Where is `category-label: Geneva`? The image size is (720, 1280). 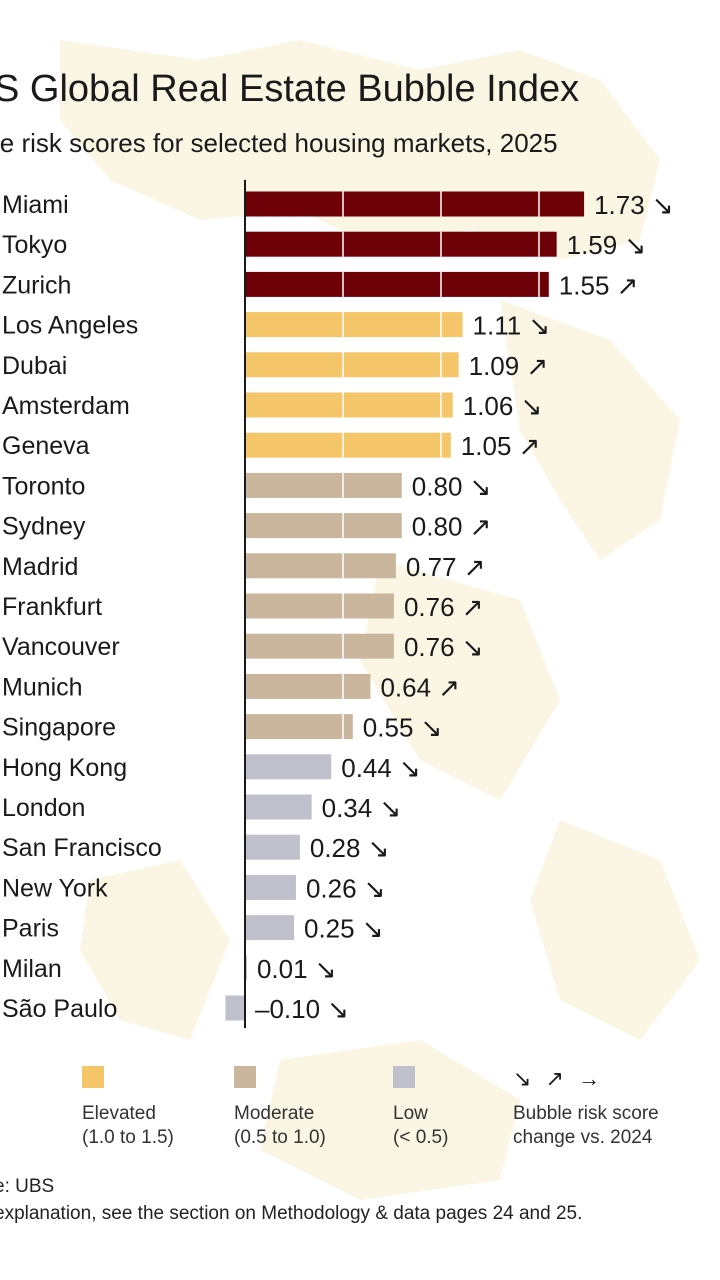 category-label: Geneva is located at coordinates (46, 446).